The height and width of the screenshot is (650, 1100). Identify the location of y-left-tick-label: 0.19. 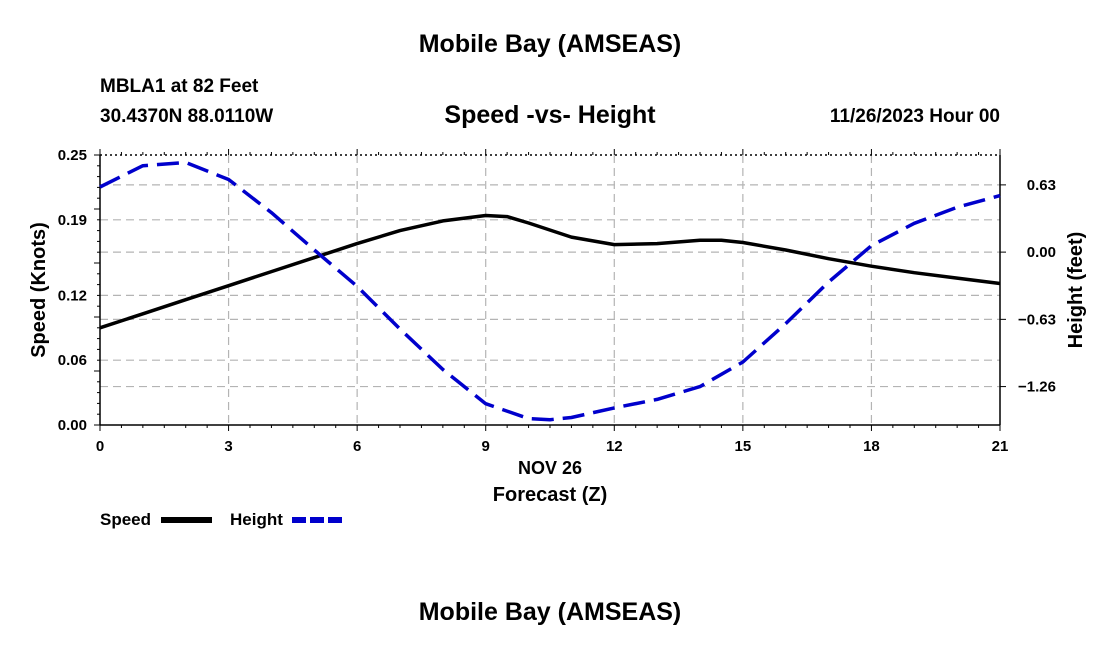
(72, 220).